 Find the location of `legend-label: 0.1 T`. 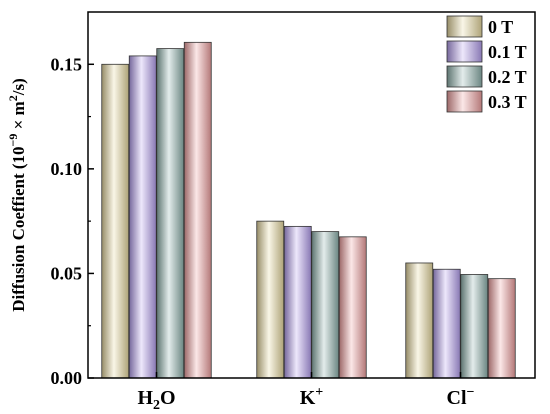

legend-label: 0.1 T is located at coordinates (507, 52).